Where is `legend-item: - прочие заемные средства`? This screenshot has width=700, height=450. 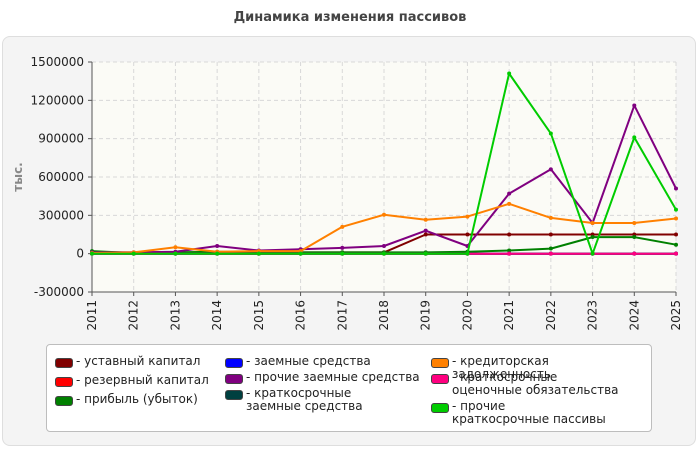 legend-item: - прочие заемные средства is located at coordinates (322, 377).